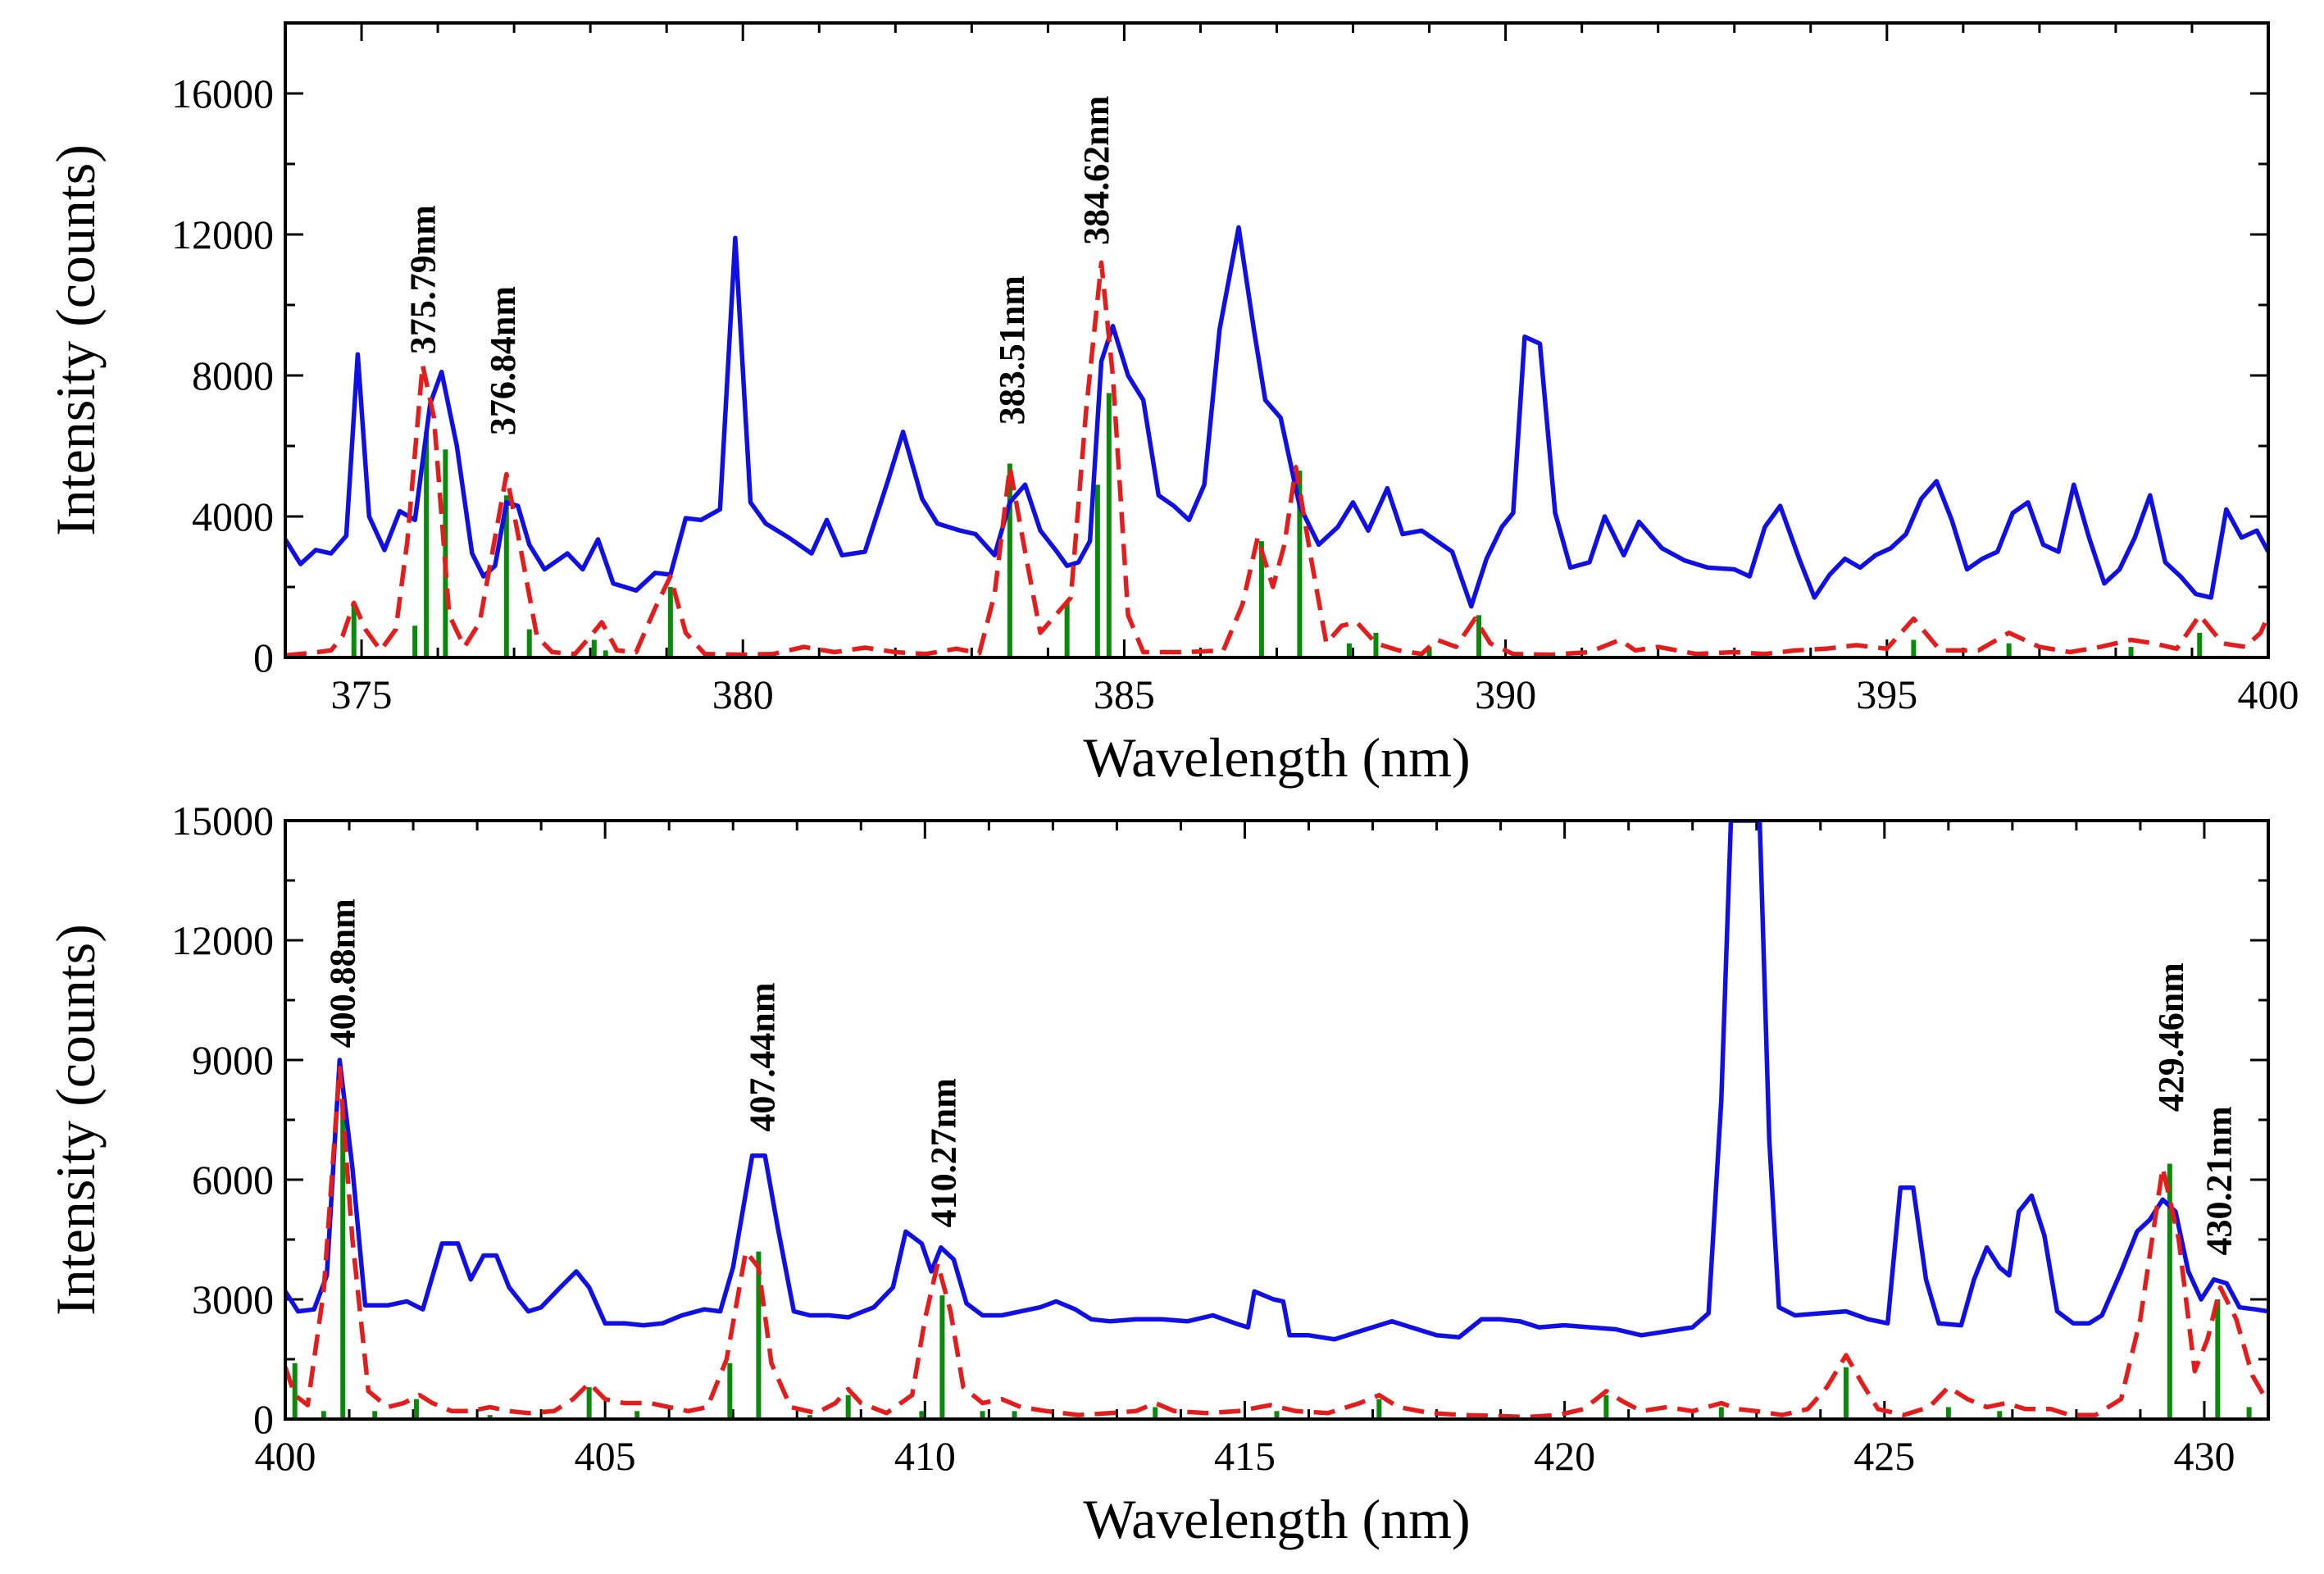  What do you see at coordinates (223, 94) in the screenshot?
I see `y-tick-label: 16000` at bounding box center [223, 94].